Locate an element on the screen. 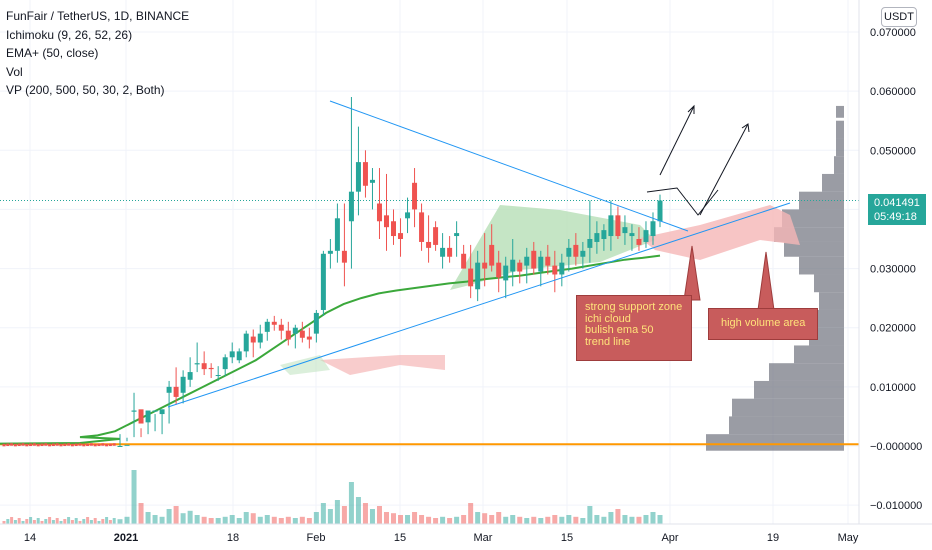 The height and width of the screenshot is (550, 932). time-tick-label: 18 is located at coordinates (233, 538).